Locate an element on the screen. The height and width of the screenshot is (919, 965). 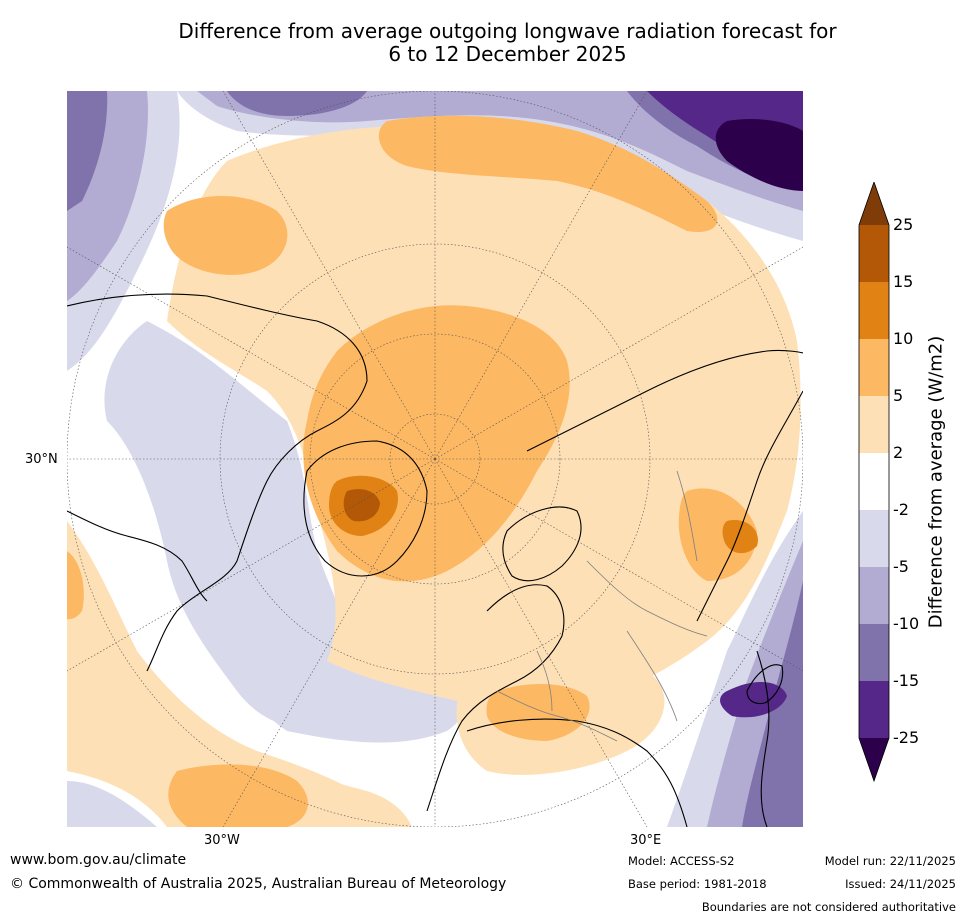
lat-label-30n: 30°N is located at coordinates (41, 459).